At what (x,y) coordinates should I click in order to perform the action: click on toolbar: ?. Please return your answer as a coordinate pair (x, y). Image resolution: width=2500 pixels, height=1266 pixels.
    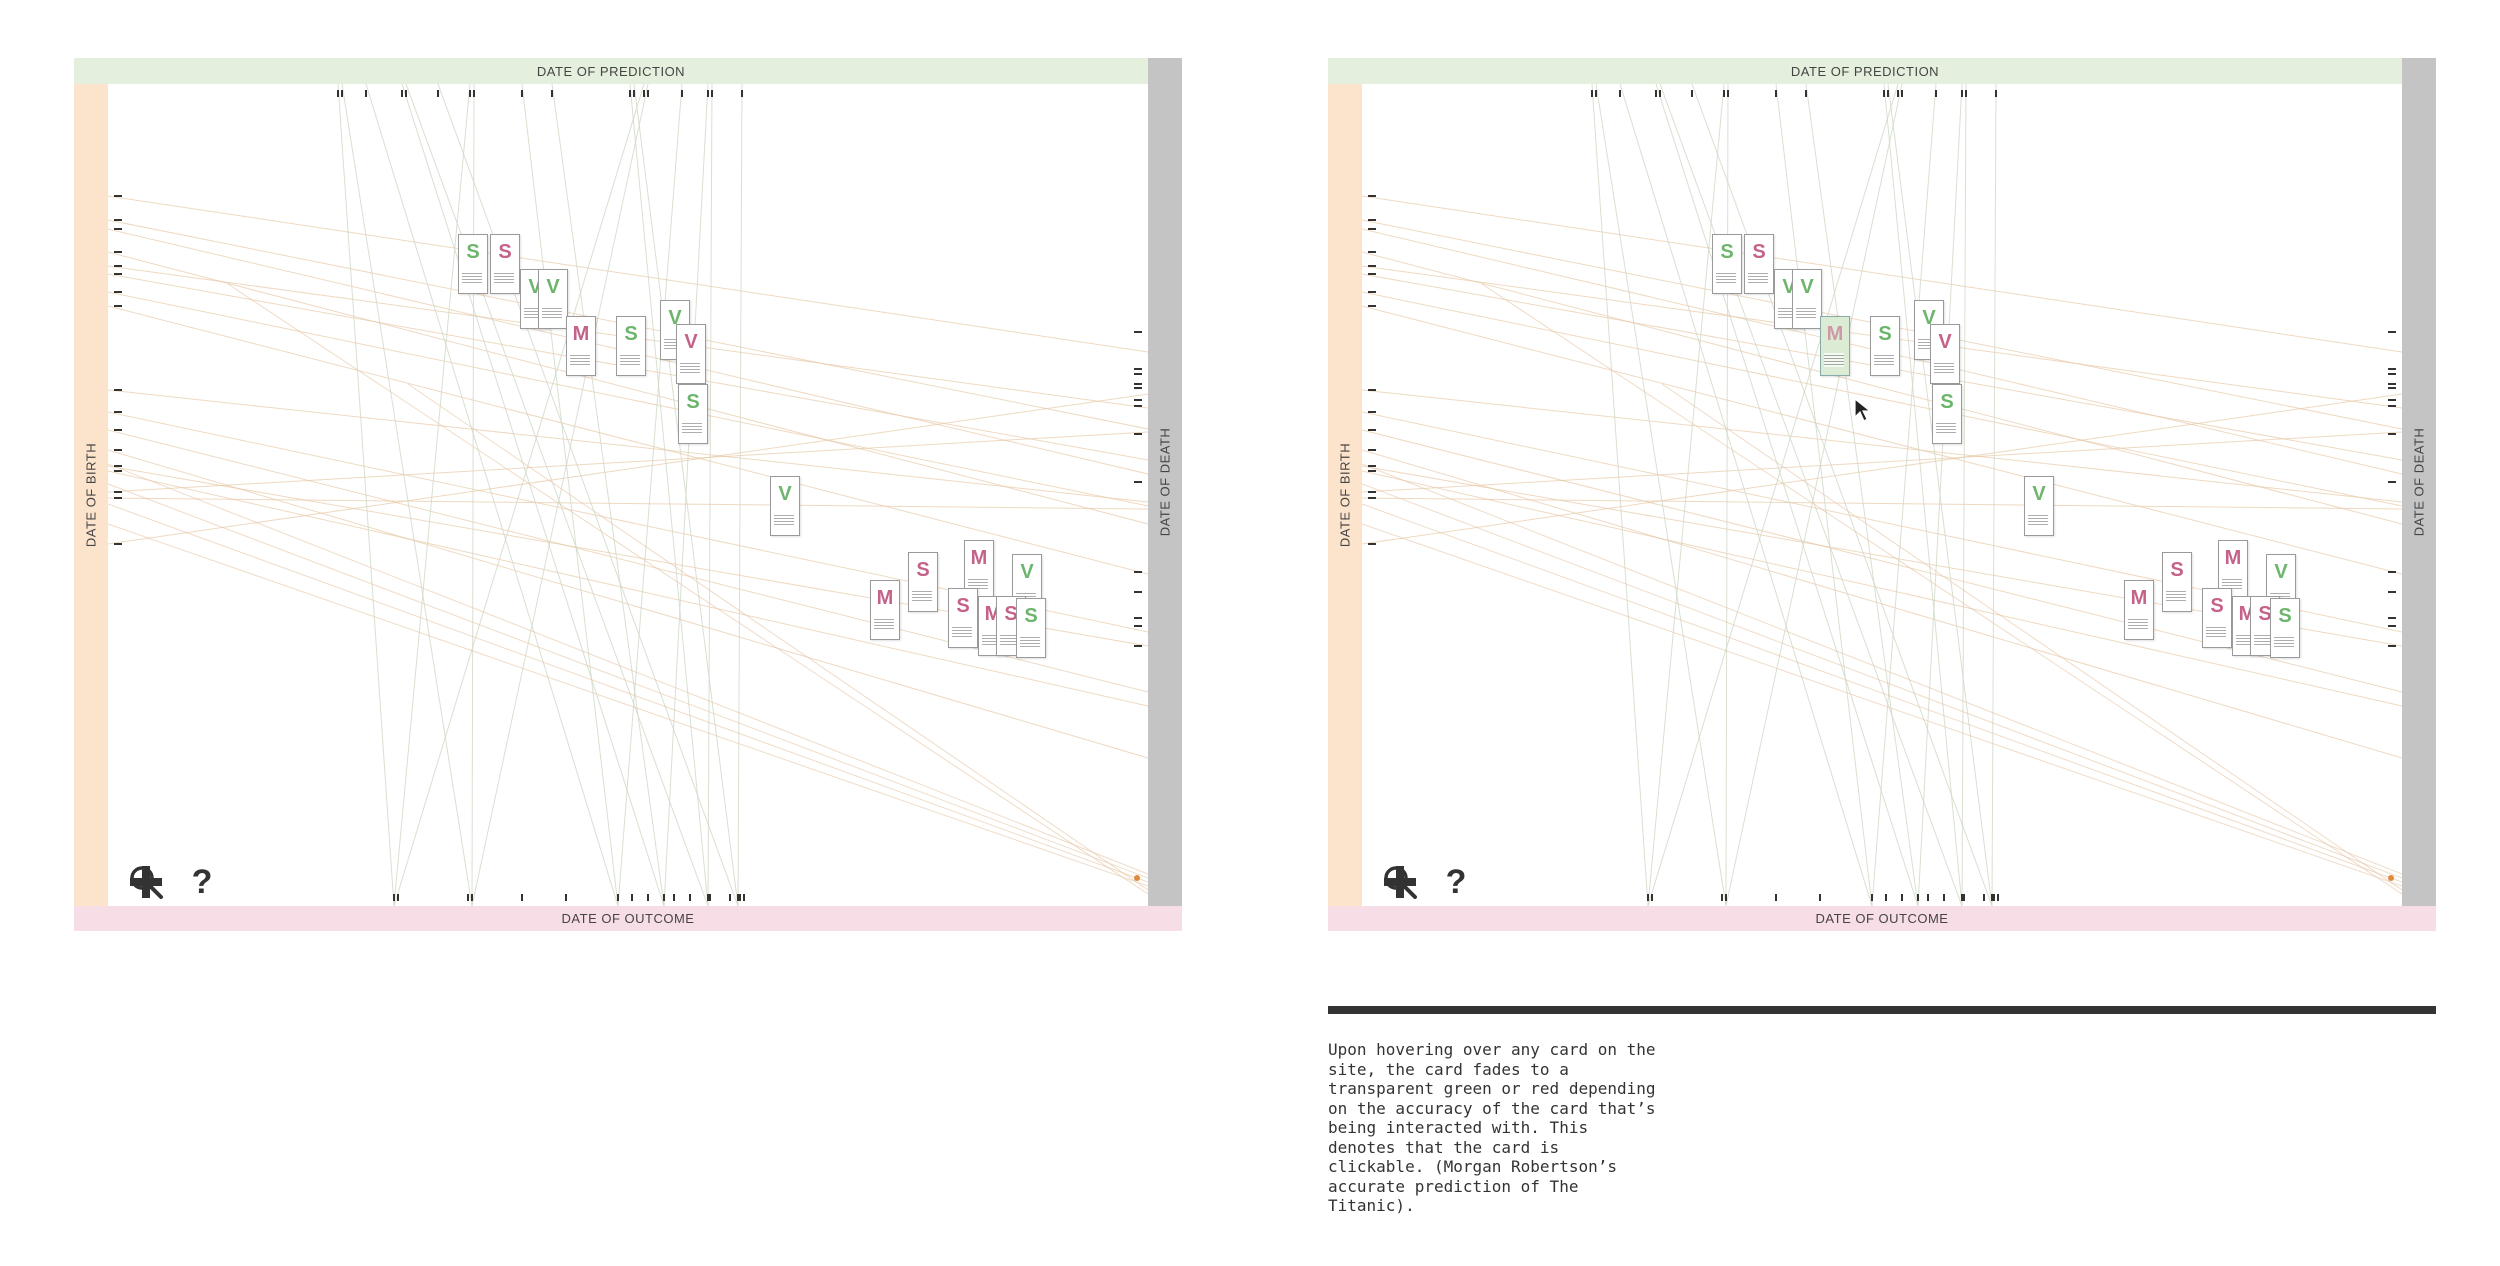
    Looking at the image, I should click on (1456, 881).